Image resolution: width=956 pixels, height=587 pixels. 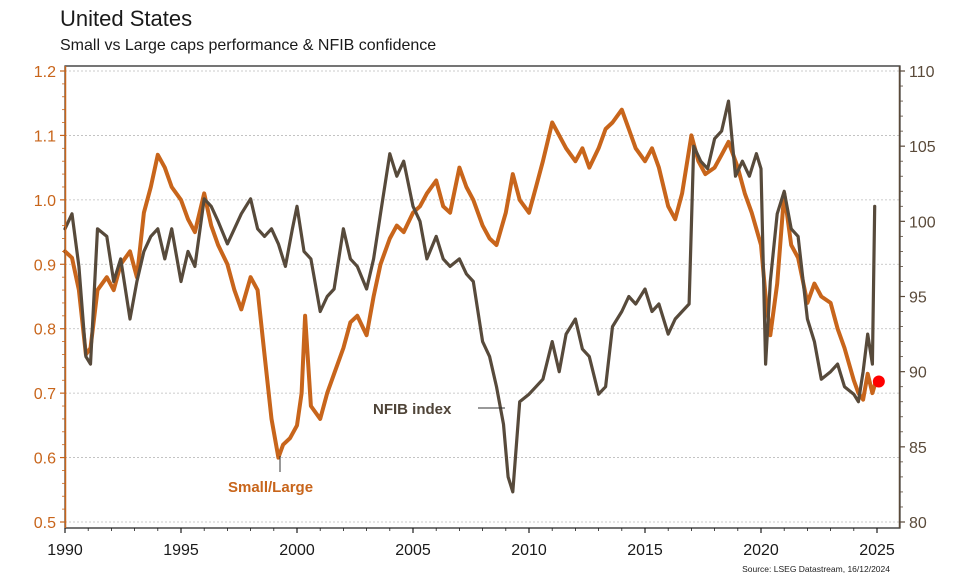 I want to click on x-tick-label: 2010, so click(x=529, y=550).